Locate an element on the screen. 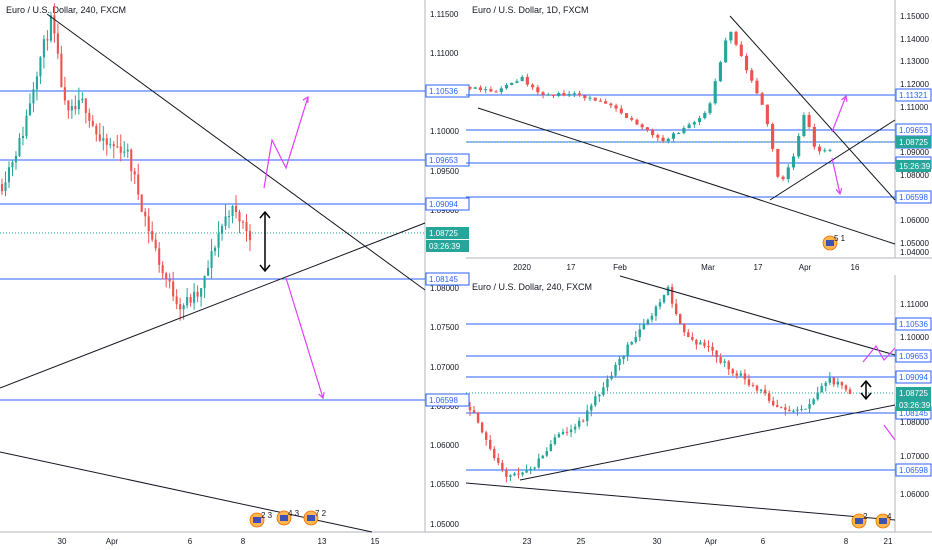 Image resolution: width=932 pixels, height=550 pixels. x-tick-label: 8 is located at coordinates (846, 541).